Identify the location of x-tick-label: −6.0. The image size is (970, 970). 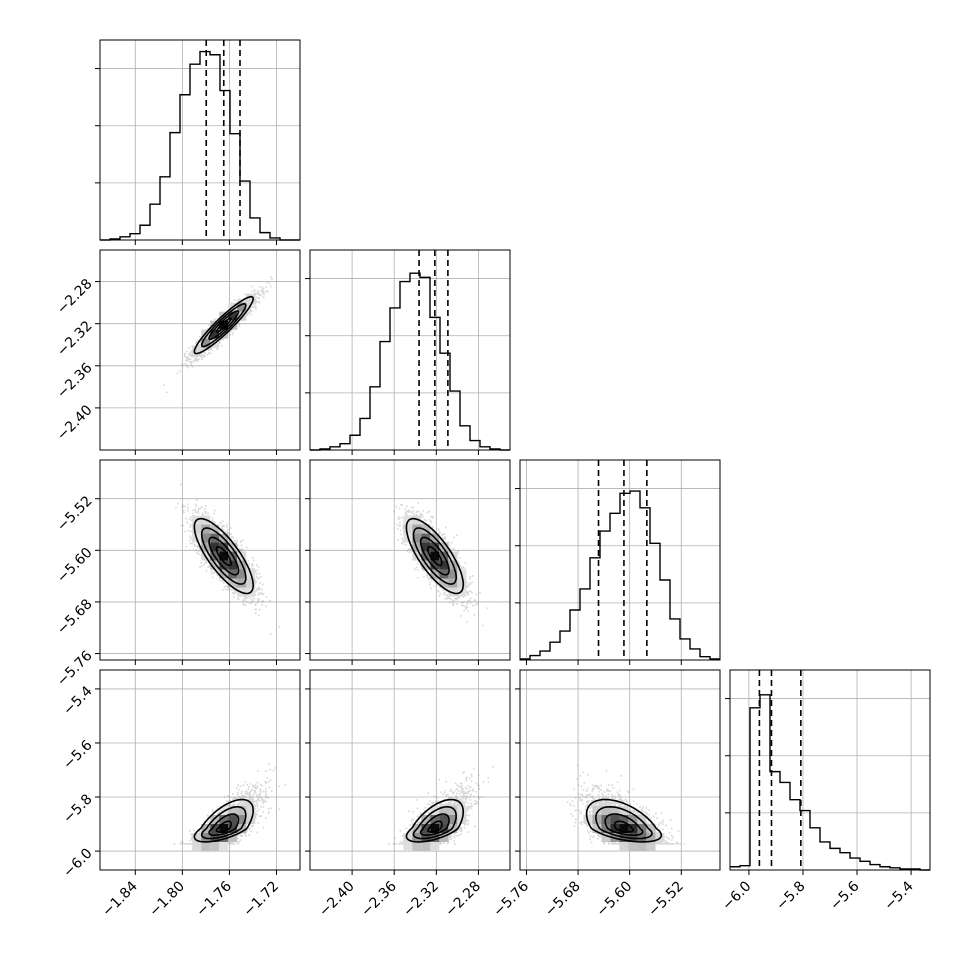
(736, 895).